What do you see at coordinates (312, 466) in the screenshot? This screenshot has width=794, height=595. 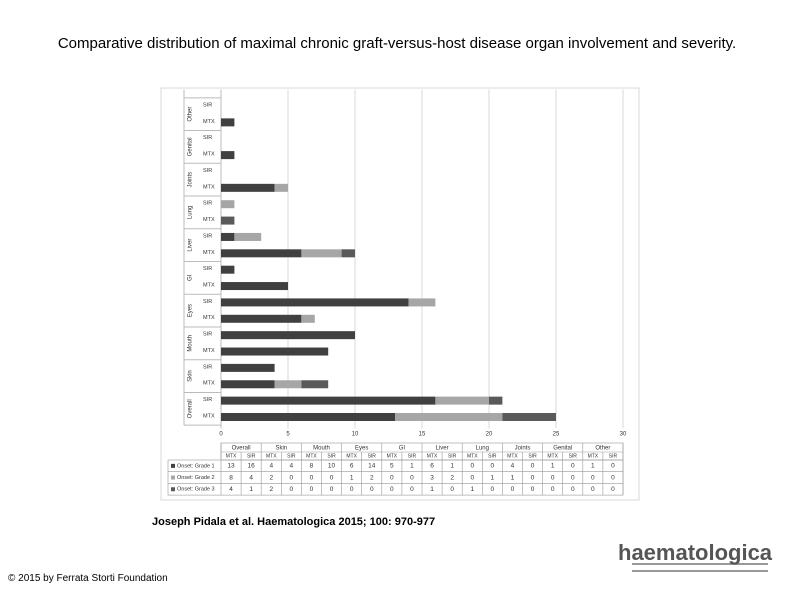 I see `table-cell: 8` at bounding box center [312, 466].